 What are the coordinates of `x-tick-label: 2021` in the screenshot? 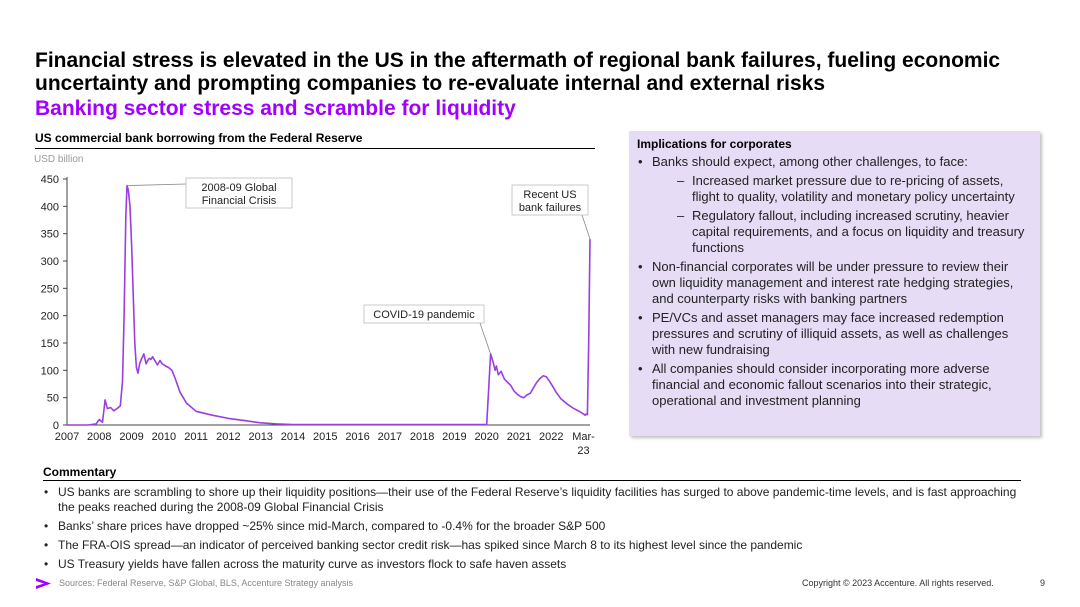 It's located at (519, 437).